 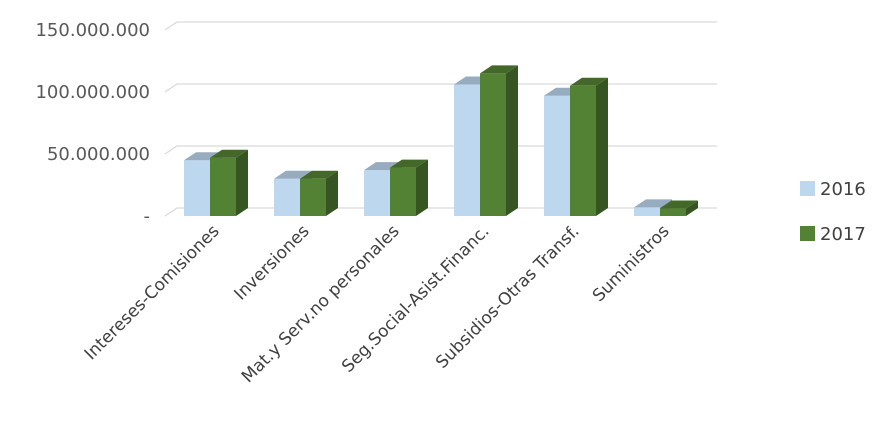 I want to click on legend-label: 2016, so click(x=843, y=189).